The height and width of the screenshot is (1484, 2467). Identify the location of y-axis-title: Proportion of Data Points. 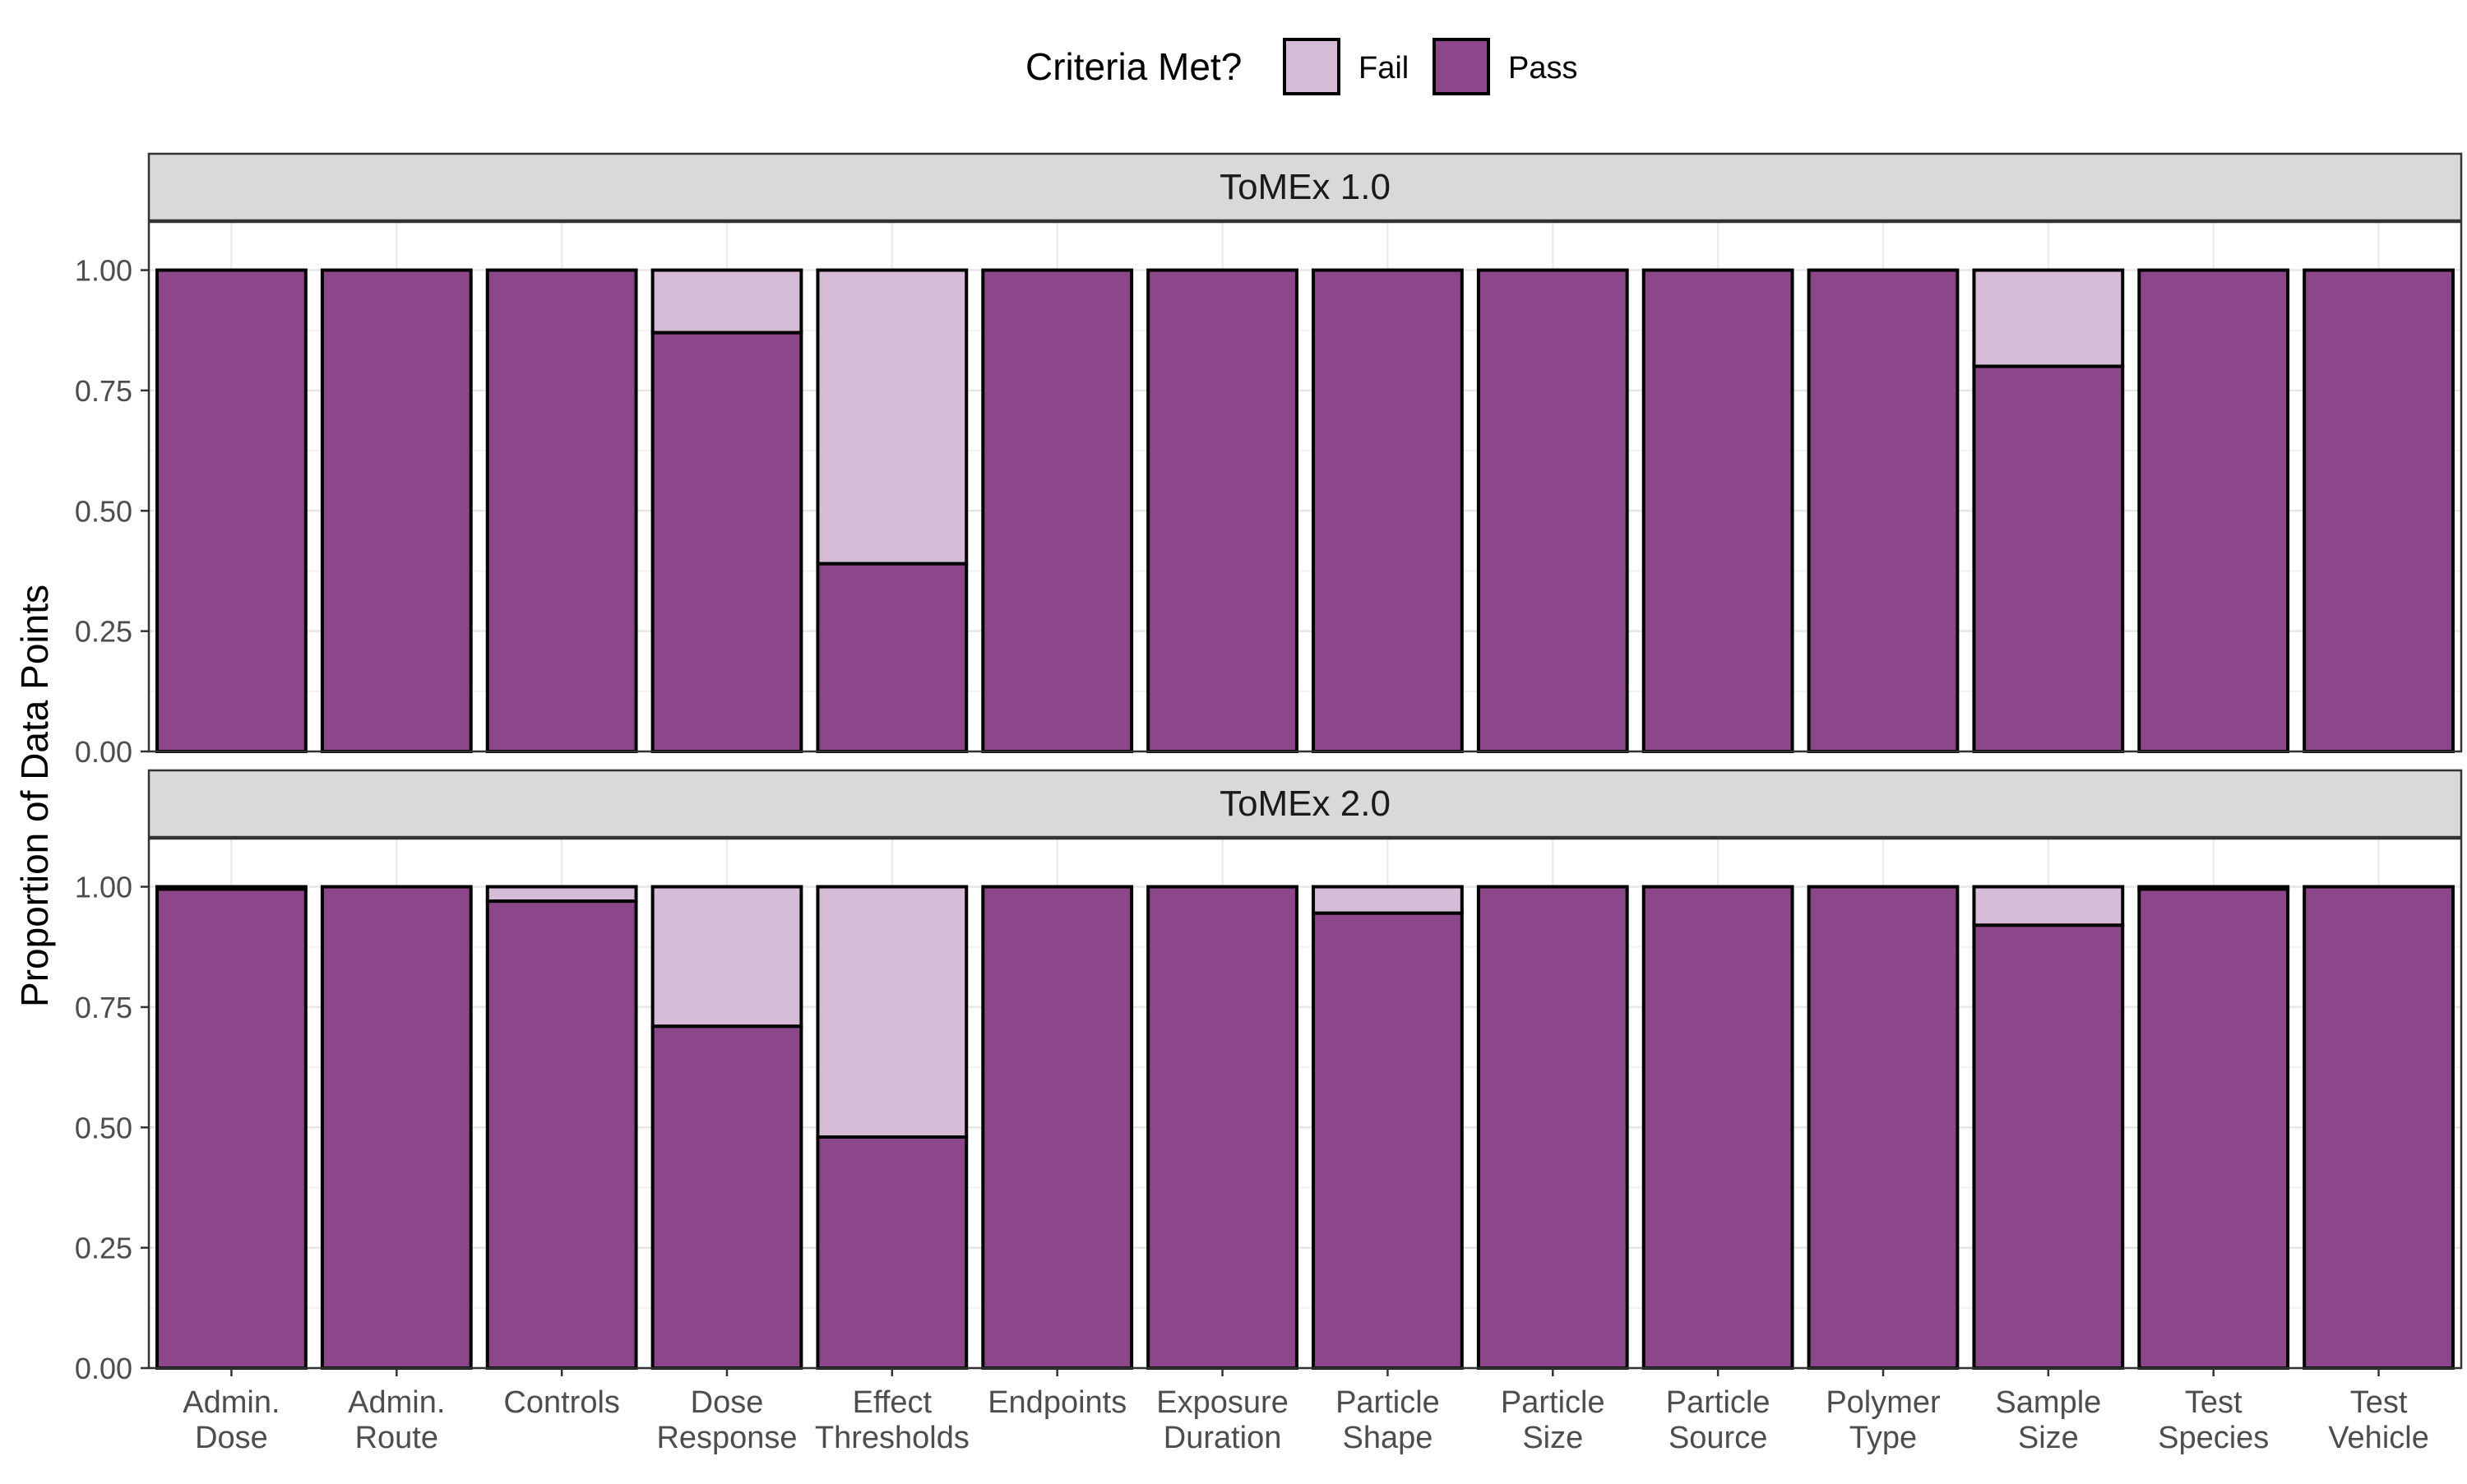
(34, 796).